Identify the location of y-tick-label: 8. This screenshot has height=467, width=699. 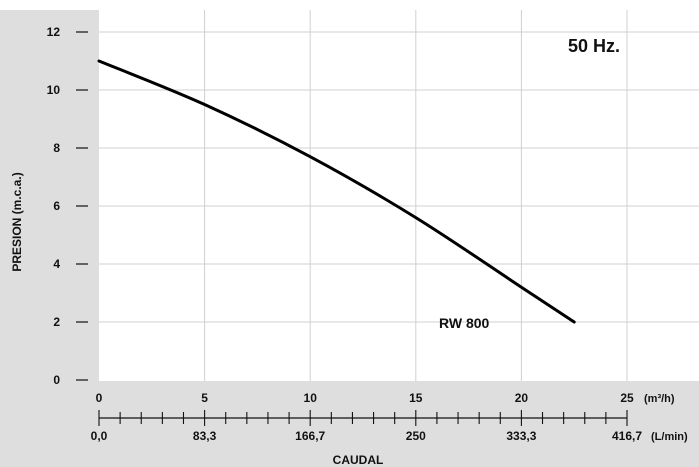
(56, 148).